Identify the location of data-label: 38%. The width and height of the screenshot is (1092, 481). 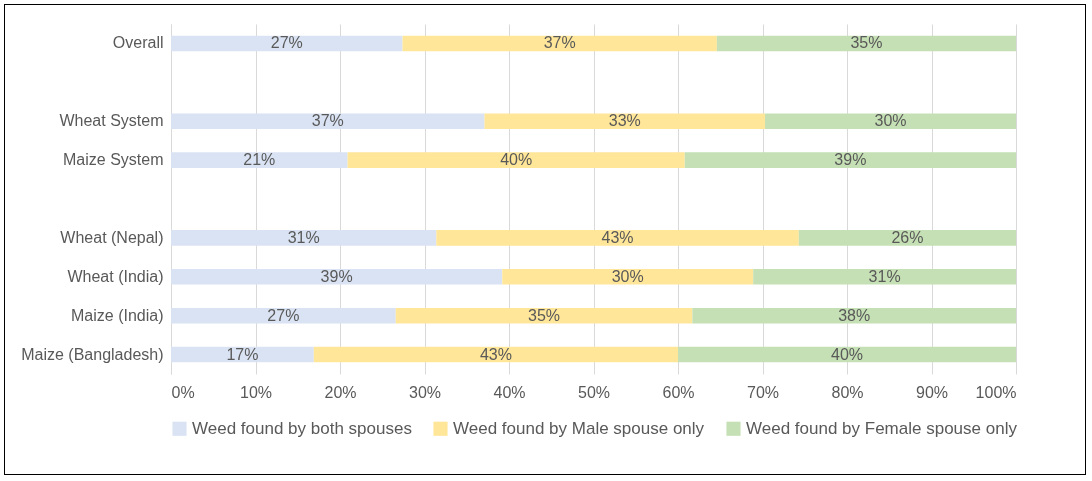
(854, 315).